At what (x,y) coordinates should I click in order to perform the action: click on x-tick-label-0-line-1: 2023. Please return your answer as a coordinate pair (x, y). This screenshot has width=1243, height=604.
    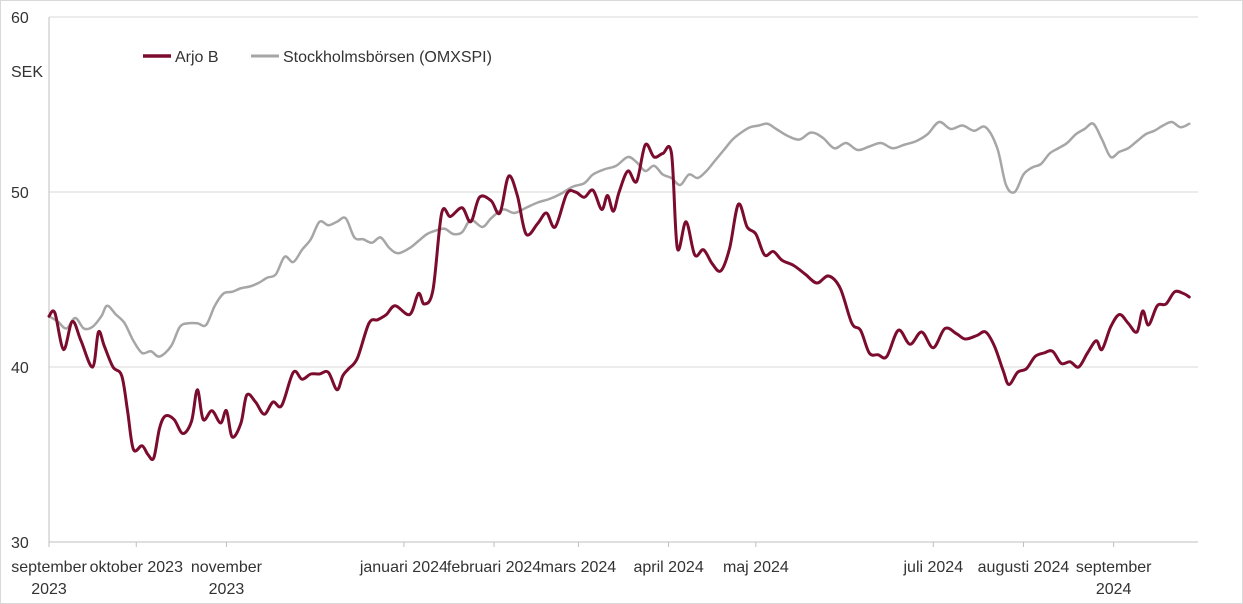
    Looking at the image, I should click on (49, 589).